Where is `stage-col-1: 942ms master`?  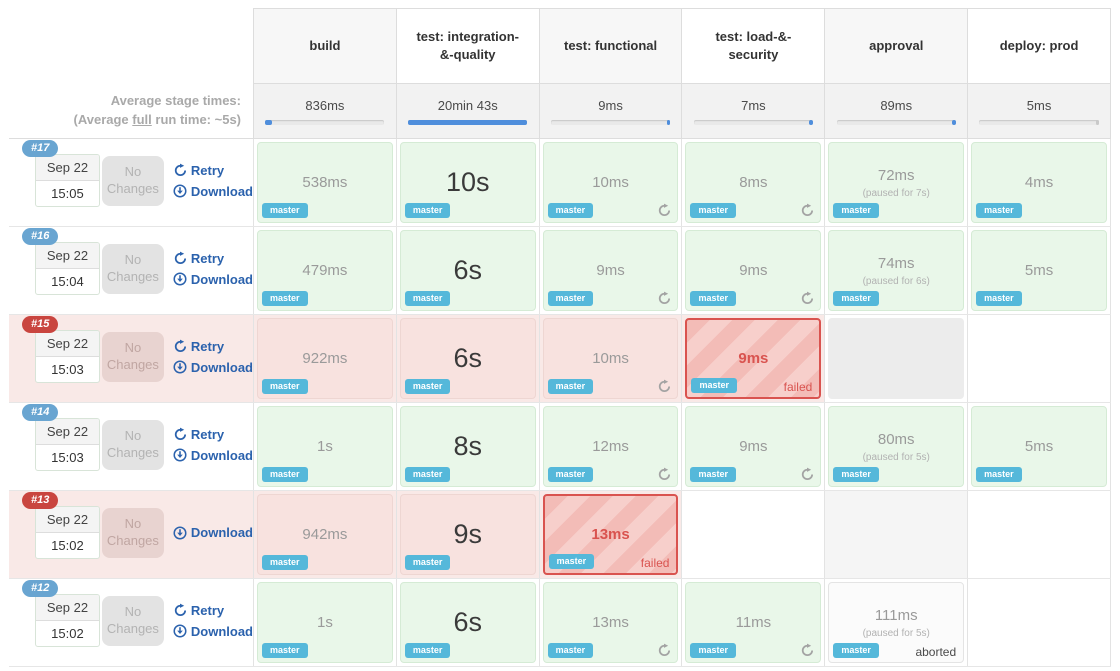 stage-col-1: 942ms master is located at coordinates (324, 534).